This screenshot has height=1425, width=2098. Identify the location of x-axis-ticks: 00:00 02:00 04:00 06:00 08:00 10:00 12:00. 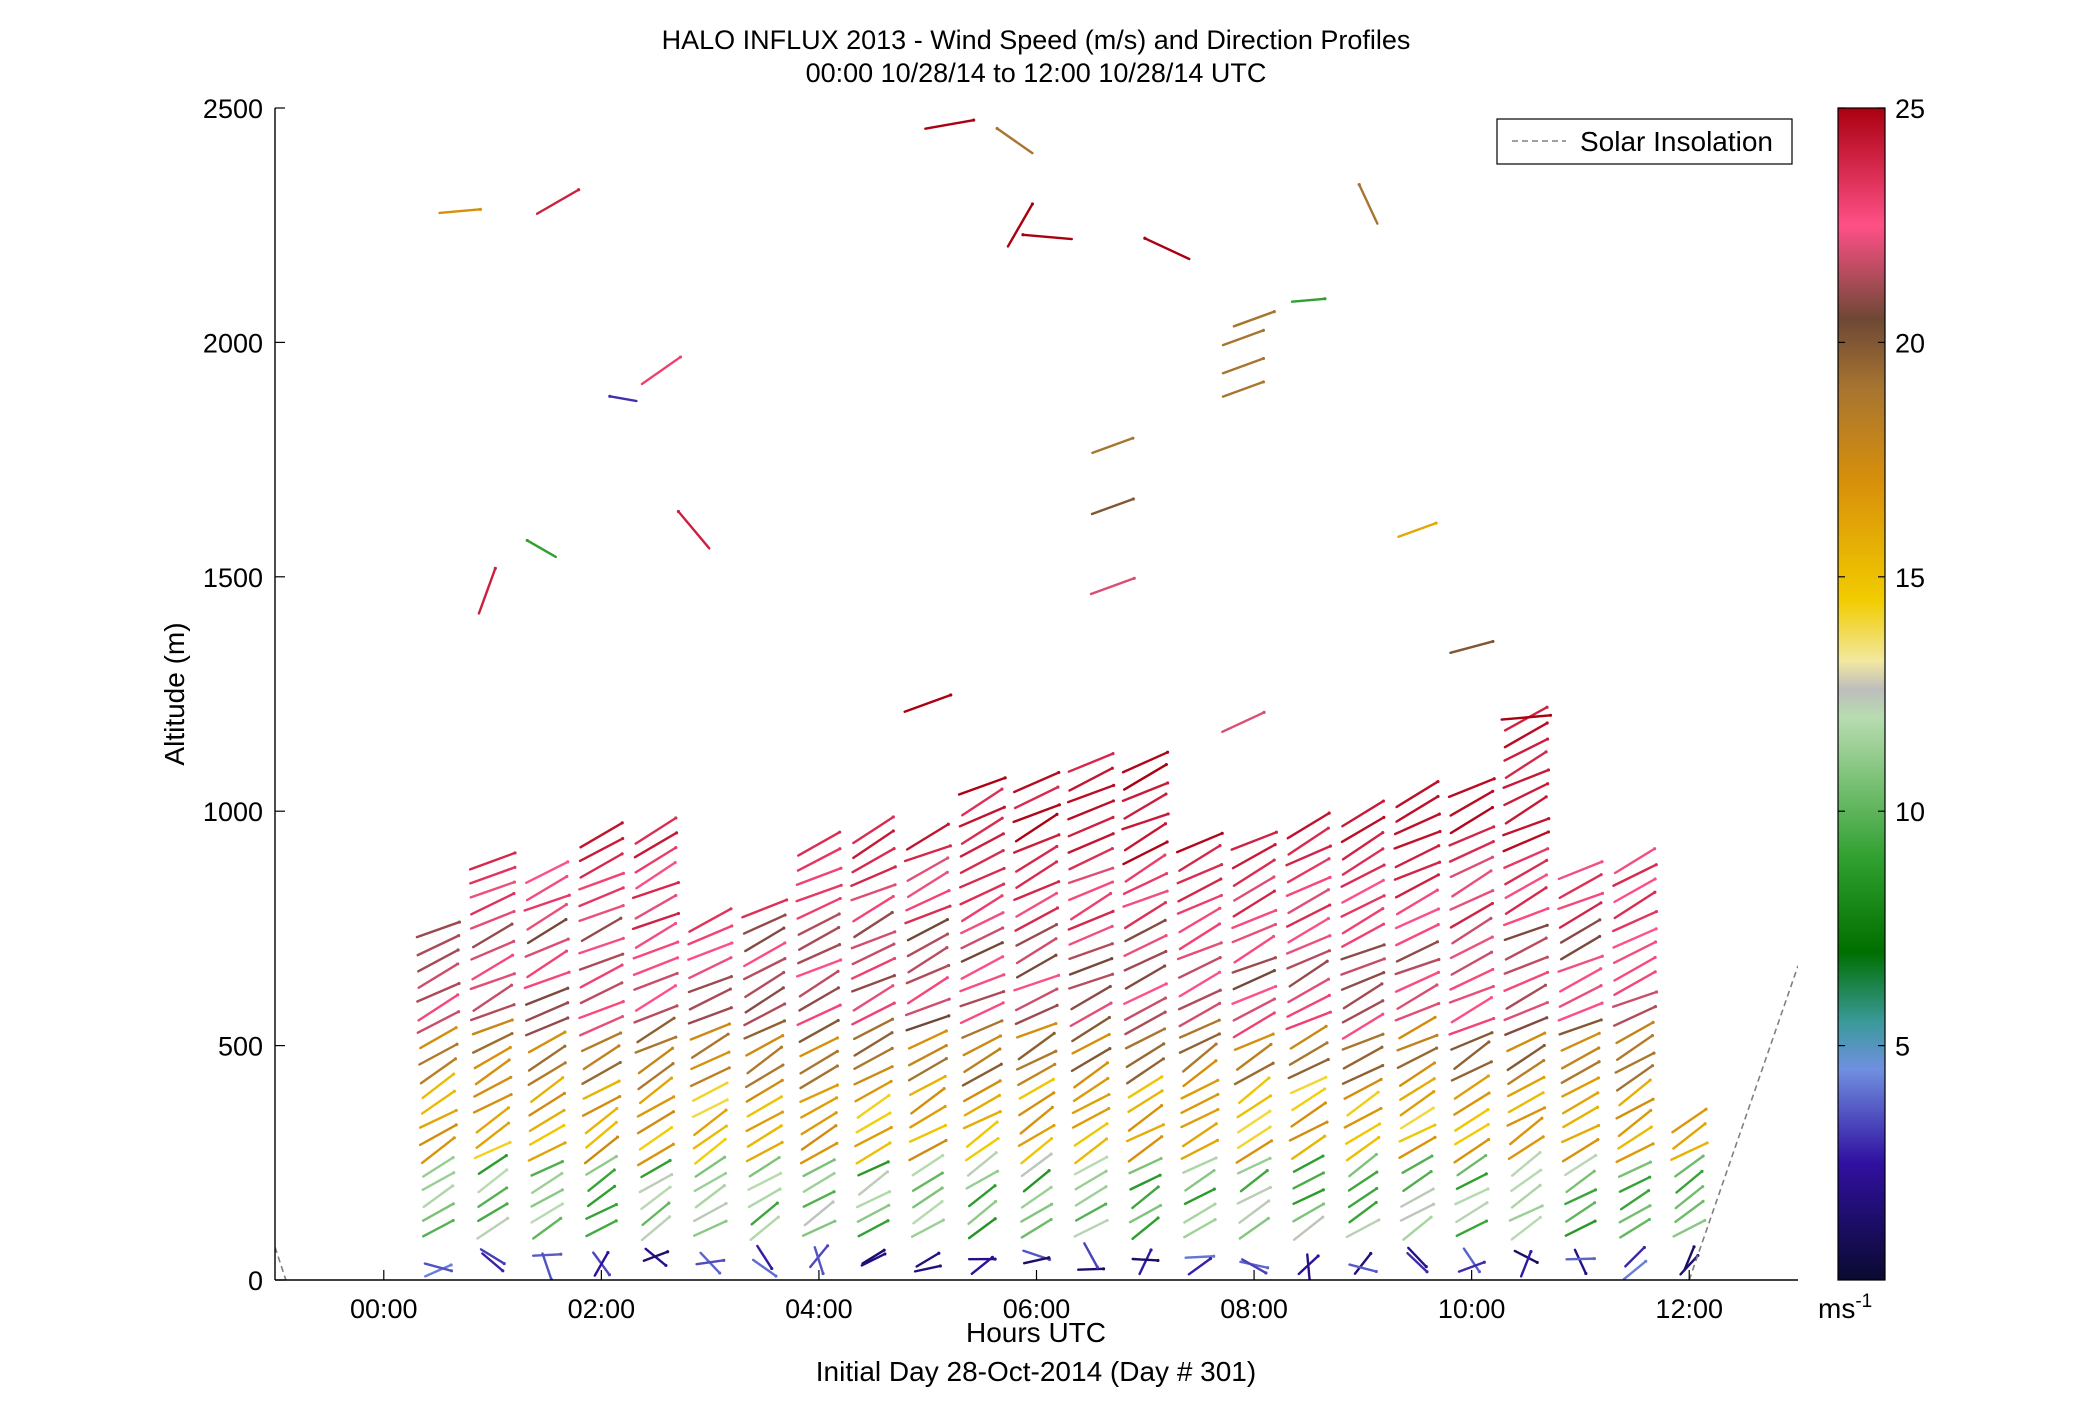
(1036, 1297).